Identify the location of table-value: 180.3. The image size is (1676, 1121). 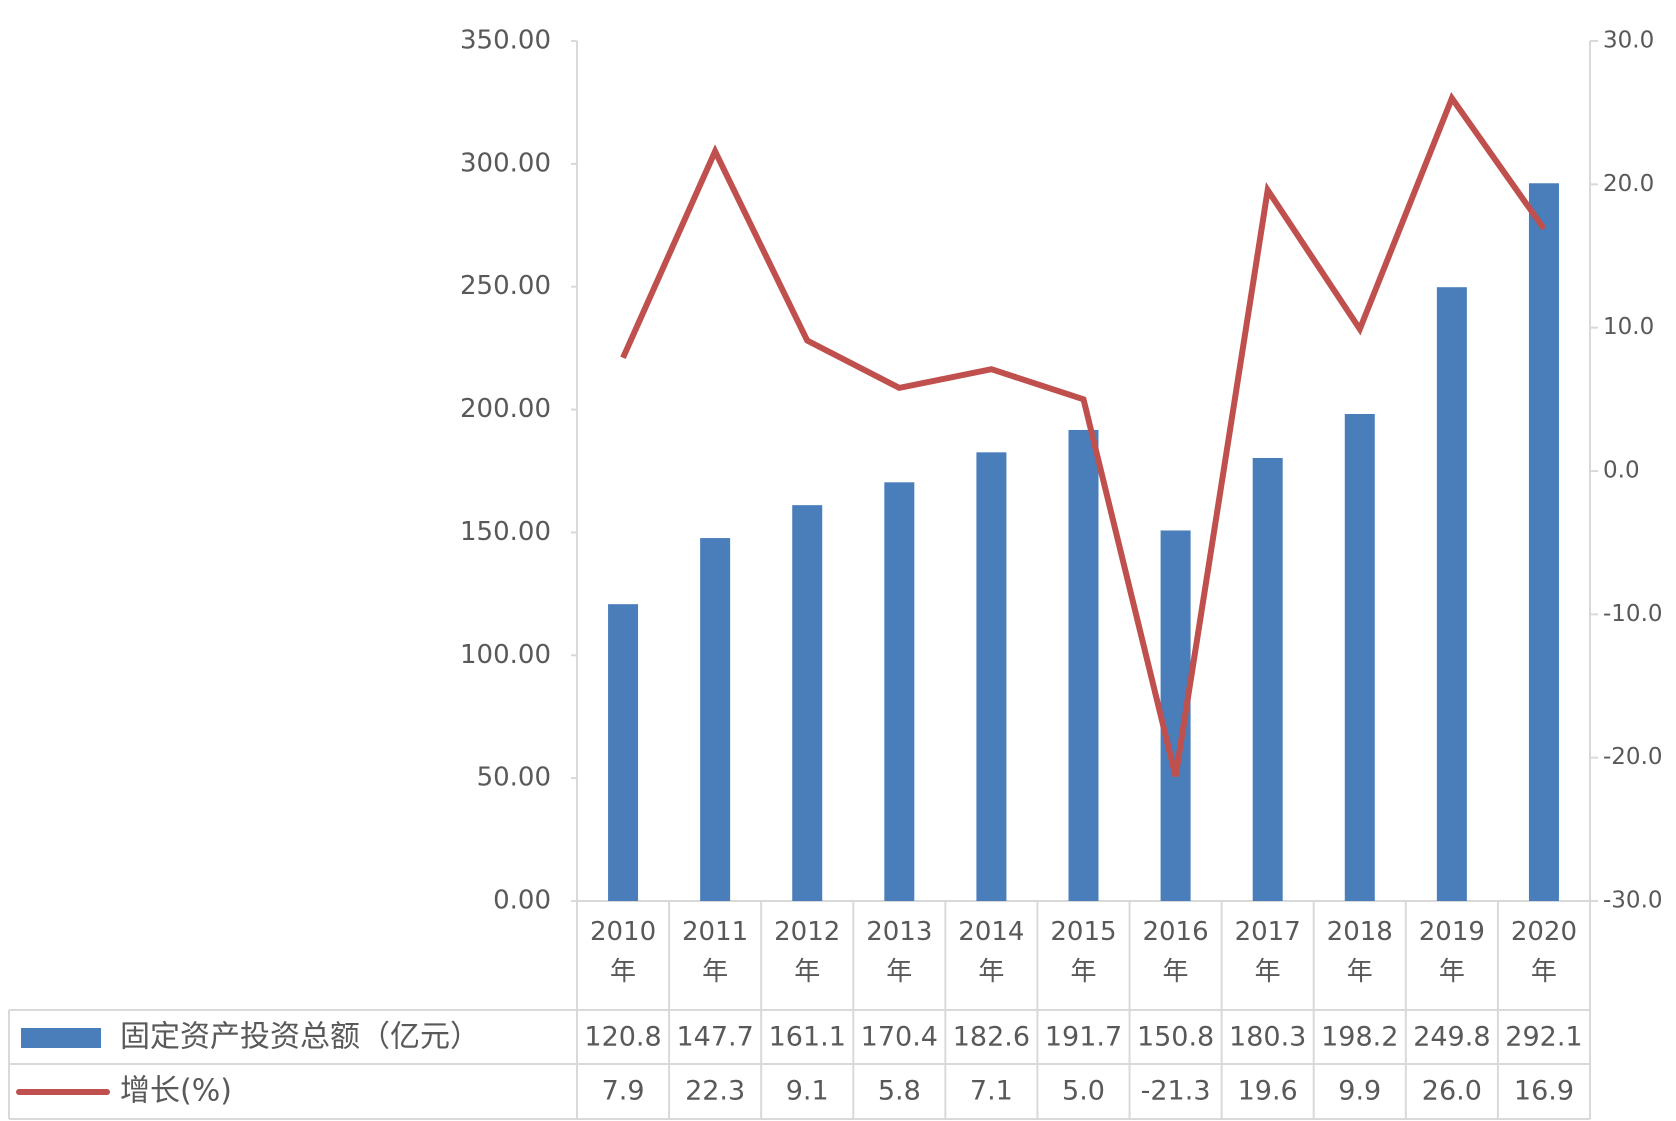
(1267, 1037).